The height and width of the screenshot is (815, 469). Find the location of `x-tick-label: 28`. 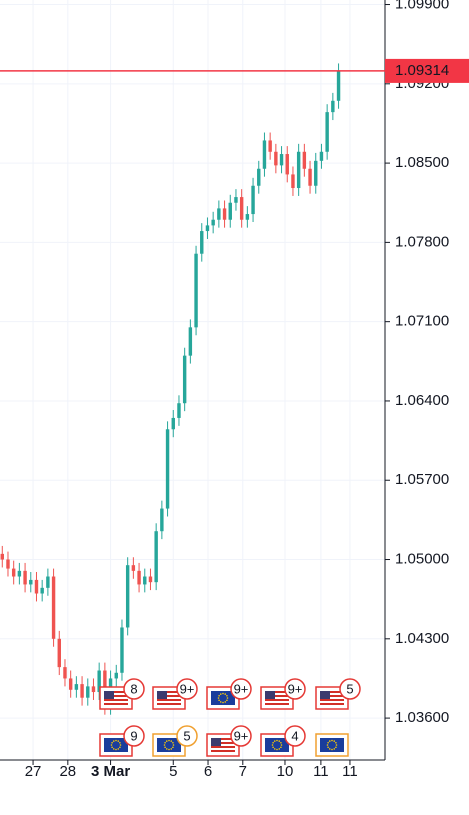

x-tick-label: 28 is located at coordinates (67, 771).